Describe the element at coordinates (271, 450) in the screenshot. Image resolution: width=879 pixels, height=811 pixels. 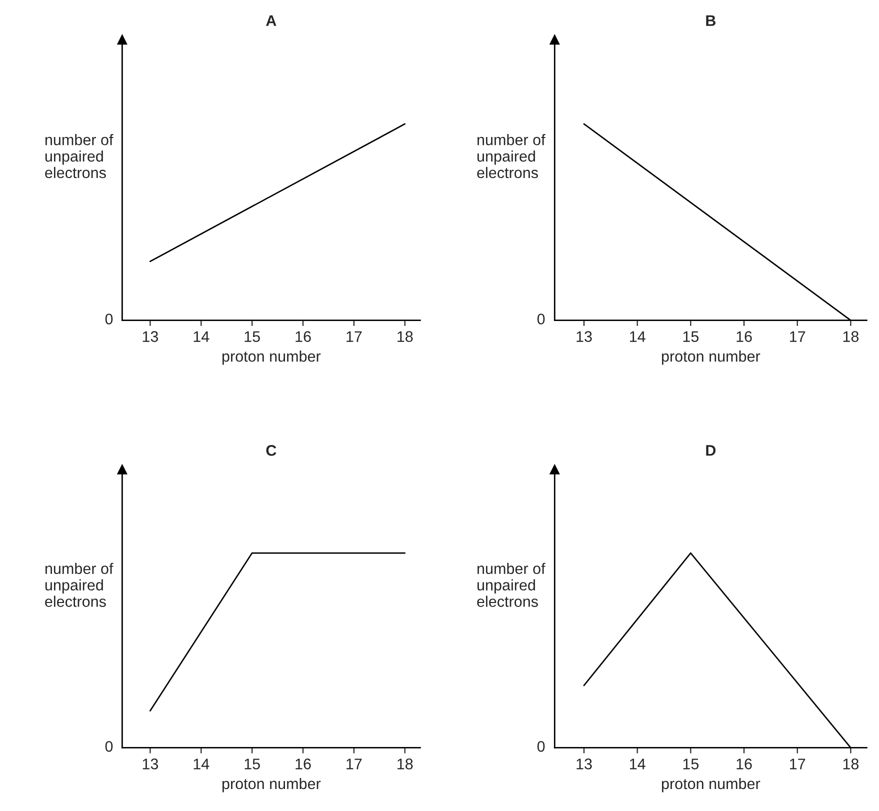
I see `chart-title: C` at that location.